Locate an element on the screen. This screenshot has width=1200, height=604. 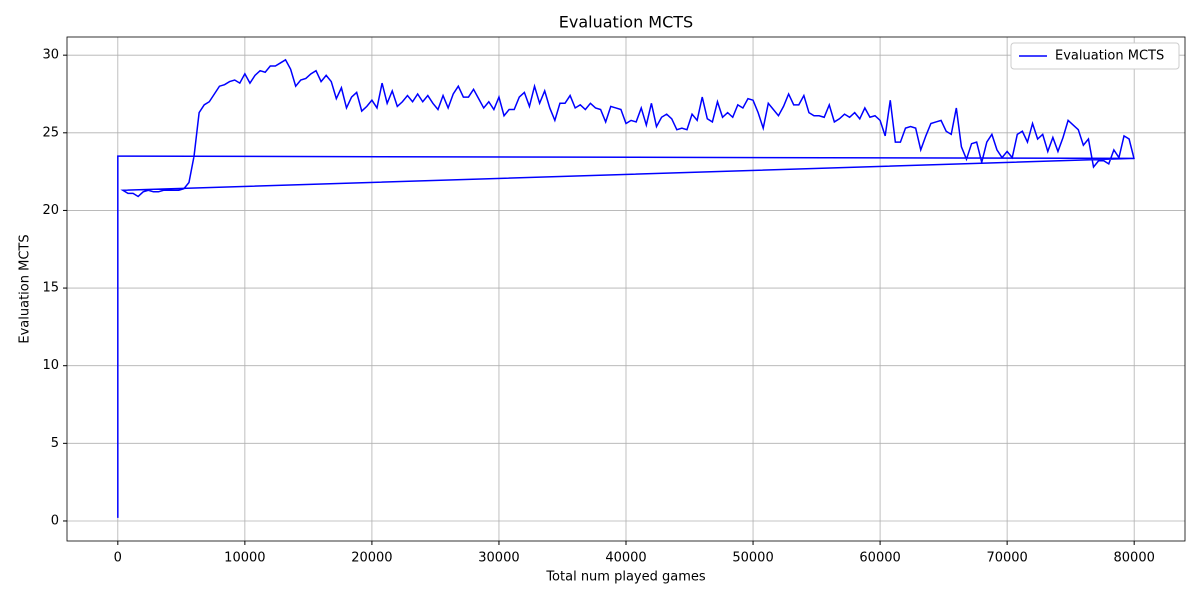
y-tick-label: 5 is located at coordinates (55, 443).